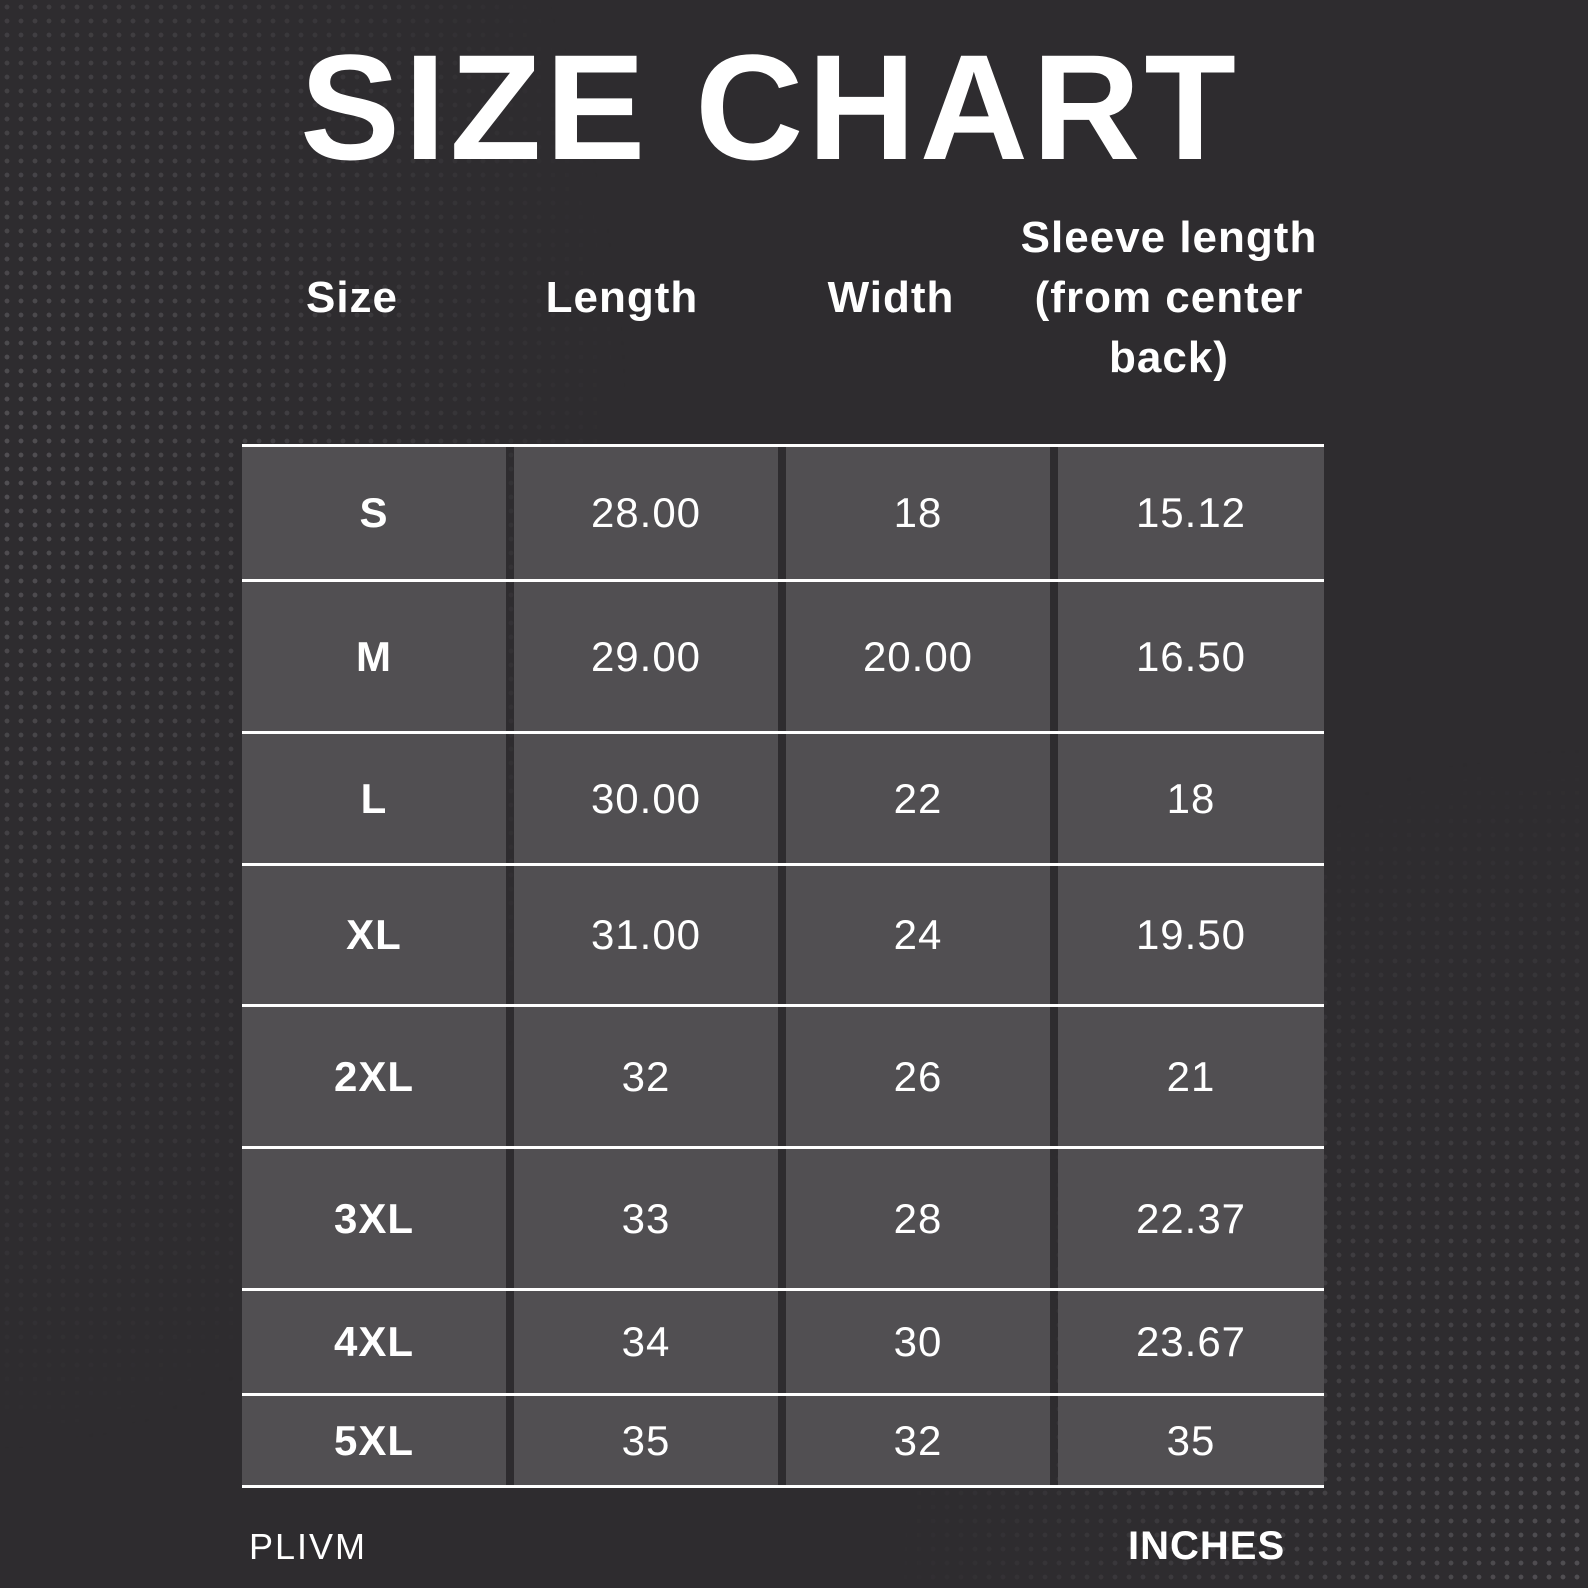 Image resolution: width=1588 pixels, height=1588 pixels. Describe the element at coordinates (918, 798) in the screenshot. I see `cell-width: 22` at that location.